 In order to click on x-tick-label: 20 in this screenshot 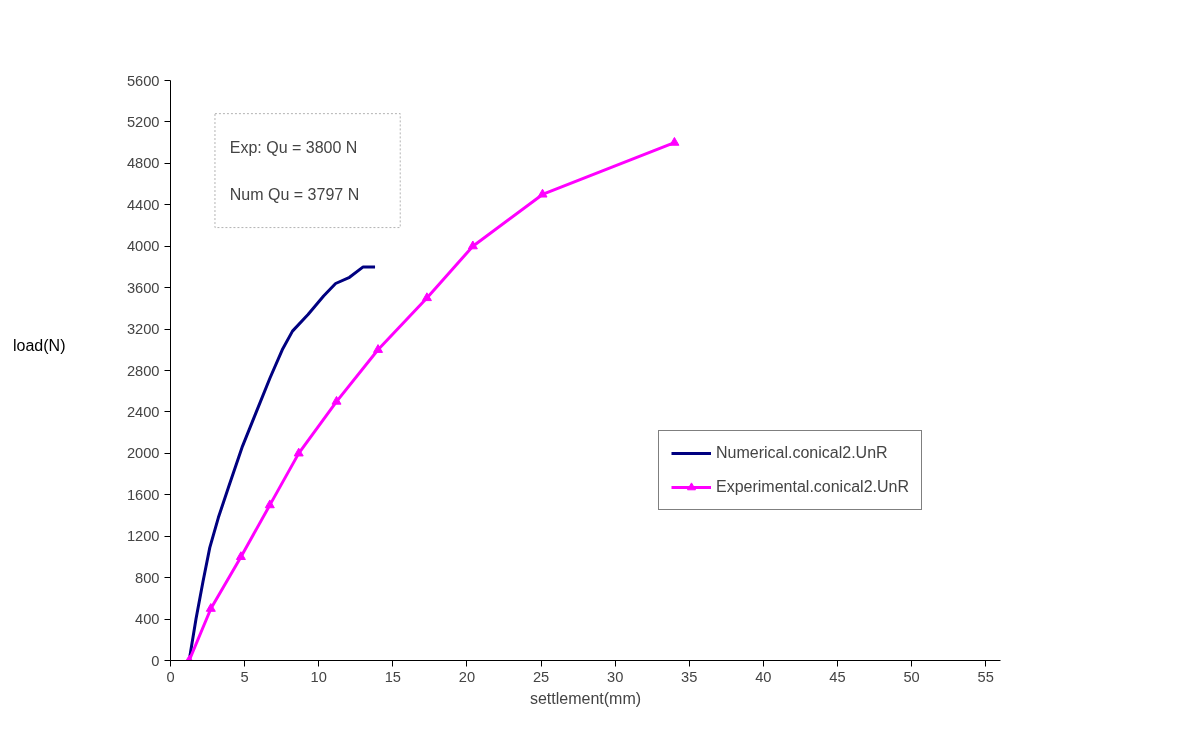, I will do `click(467, 676)`.